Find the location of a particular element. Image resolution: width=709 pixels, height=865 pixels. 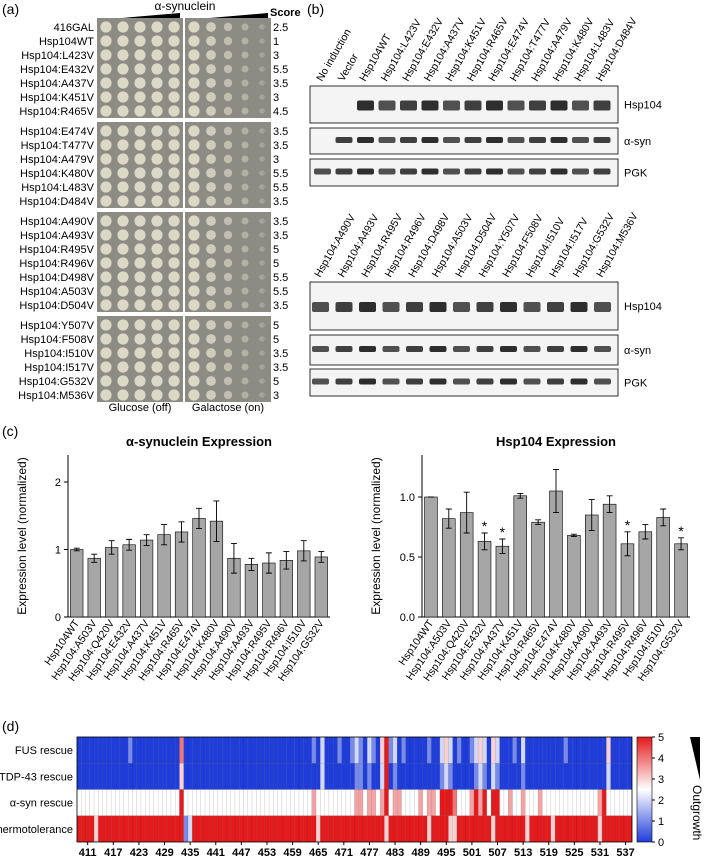

row-label: FUS rescue is located at coordinates (44, 751).